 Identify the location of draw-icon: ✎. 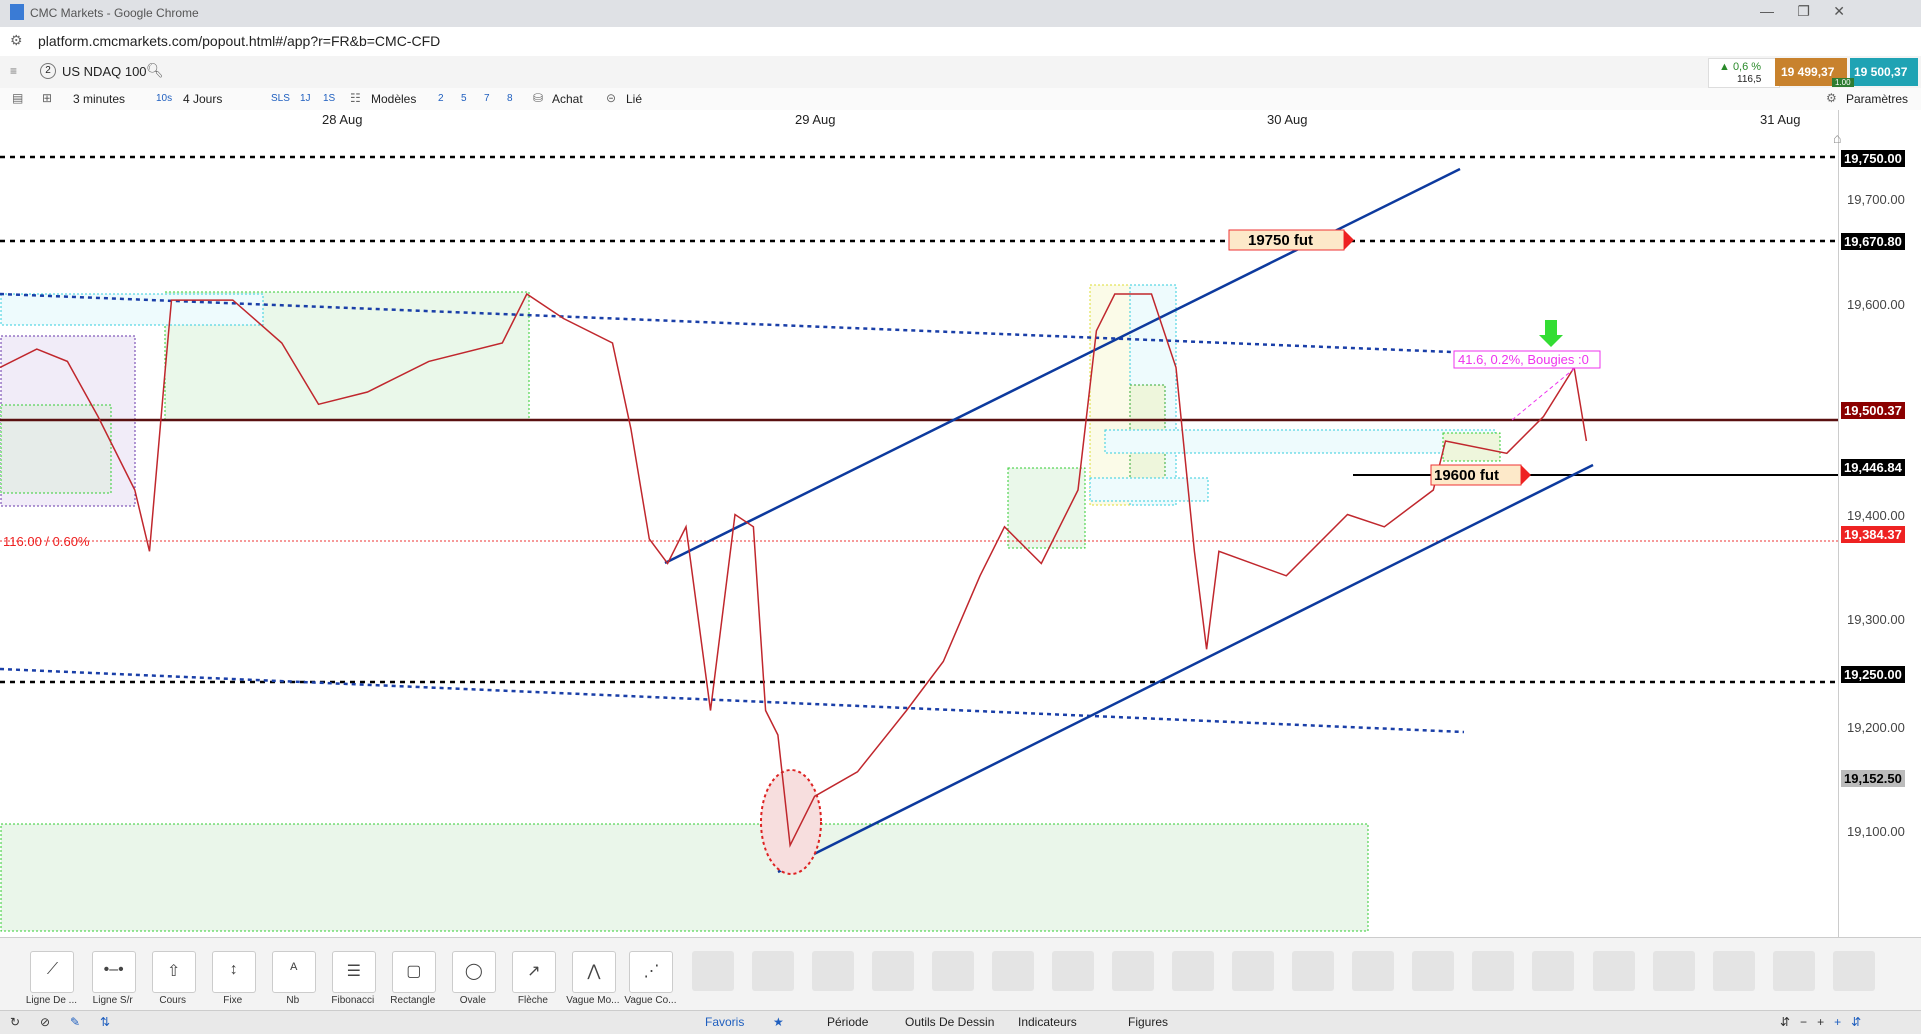
(75, 1022).